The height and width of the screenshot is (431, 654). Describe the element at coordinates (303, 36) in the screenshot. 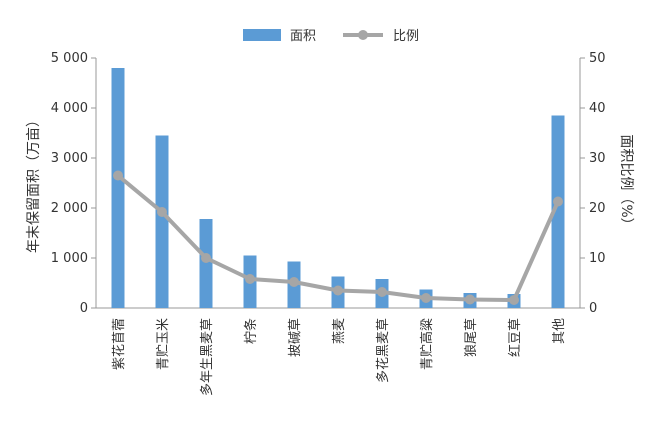

I see `legend-bar-label: 面积` at that location.